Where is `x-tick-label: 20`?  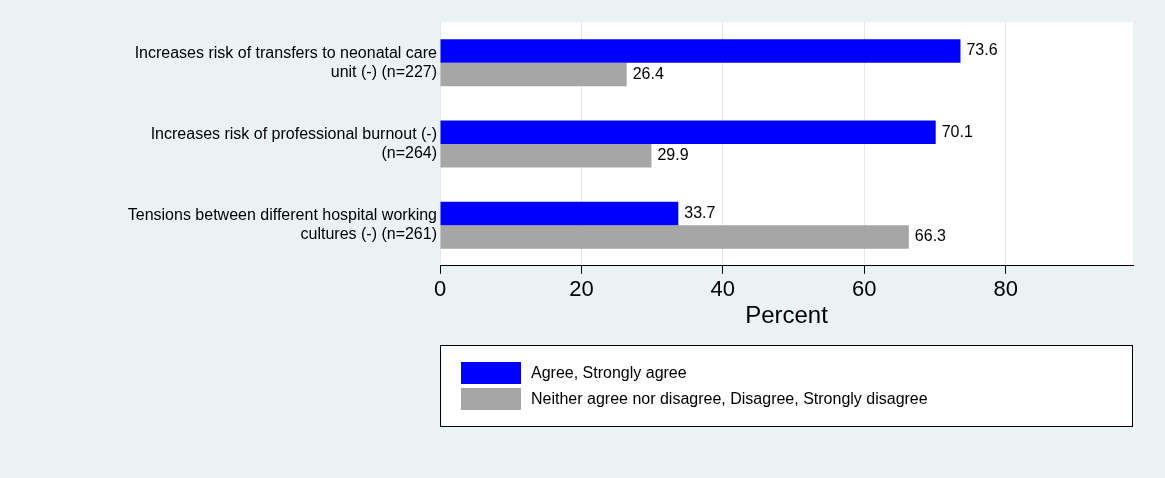 x-tick-label: 20 is located at coordinates (581, 289).